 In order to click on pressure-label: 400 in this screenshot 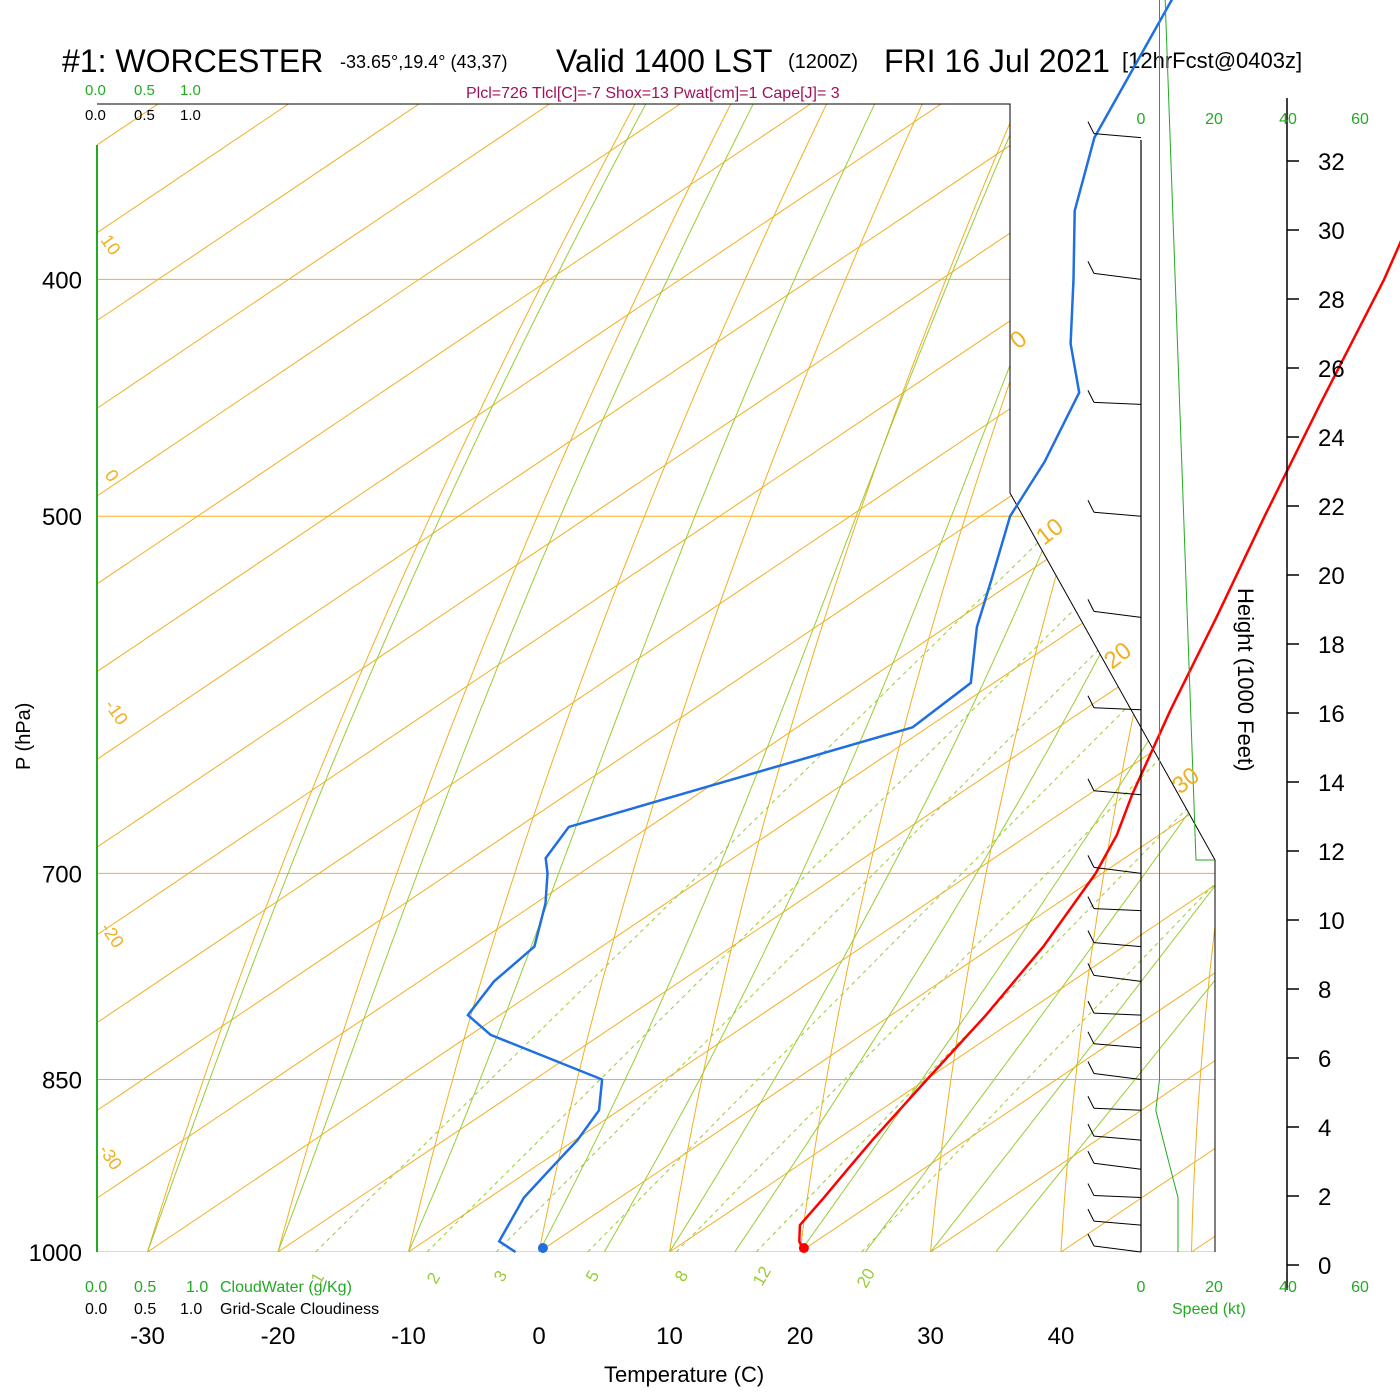, I will do `click(62, 280)`.